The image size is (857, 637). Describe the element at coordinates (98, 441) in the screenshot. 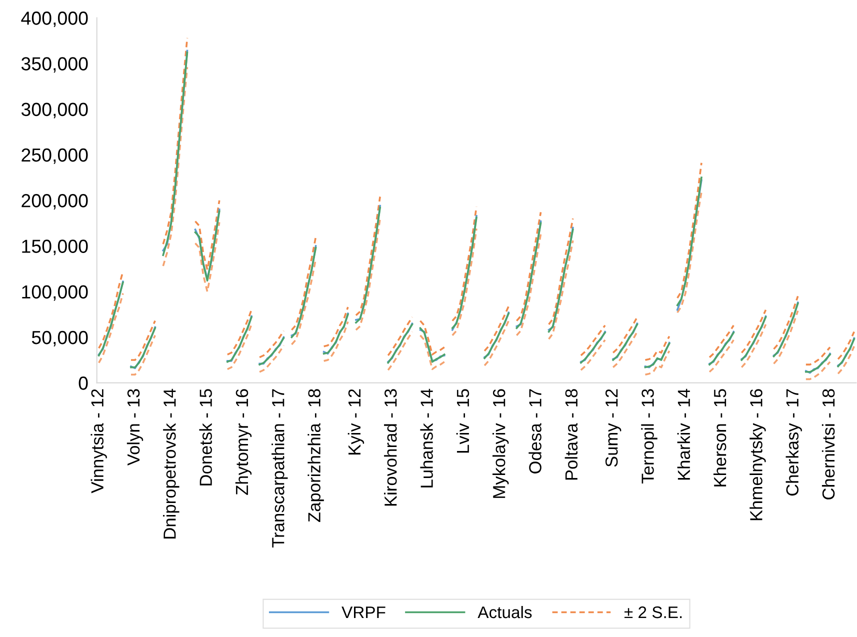

I see `x-tick-label: Vinnytsia - 12` at that location.